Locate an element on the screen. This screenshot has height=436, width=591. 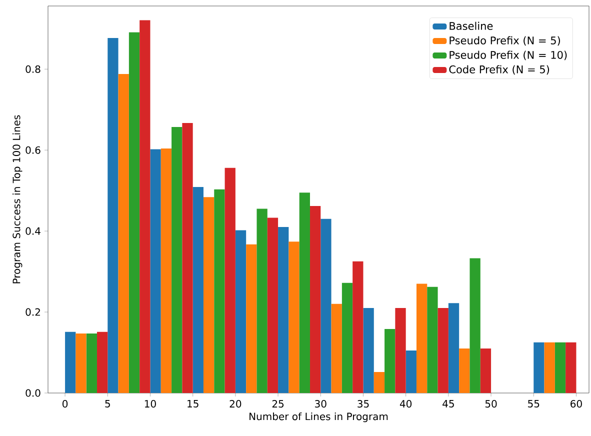
x-tick-label: 30 is located at coordinates (320, 404).